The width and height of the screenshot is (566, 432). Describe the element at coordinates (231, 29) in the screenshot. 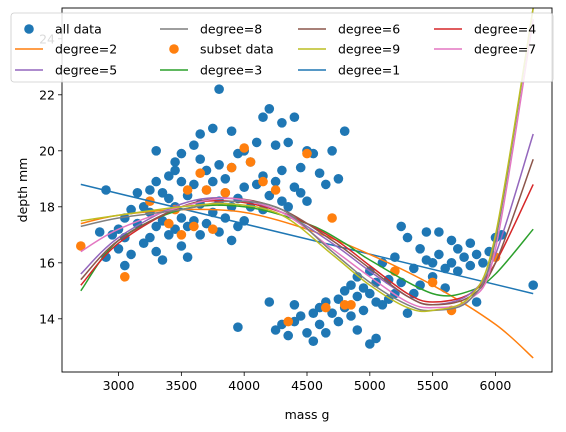

I see `legend-label-degree-8: degree=8` at that location.